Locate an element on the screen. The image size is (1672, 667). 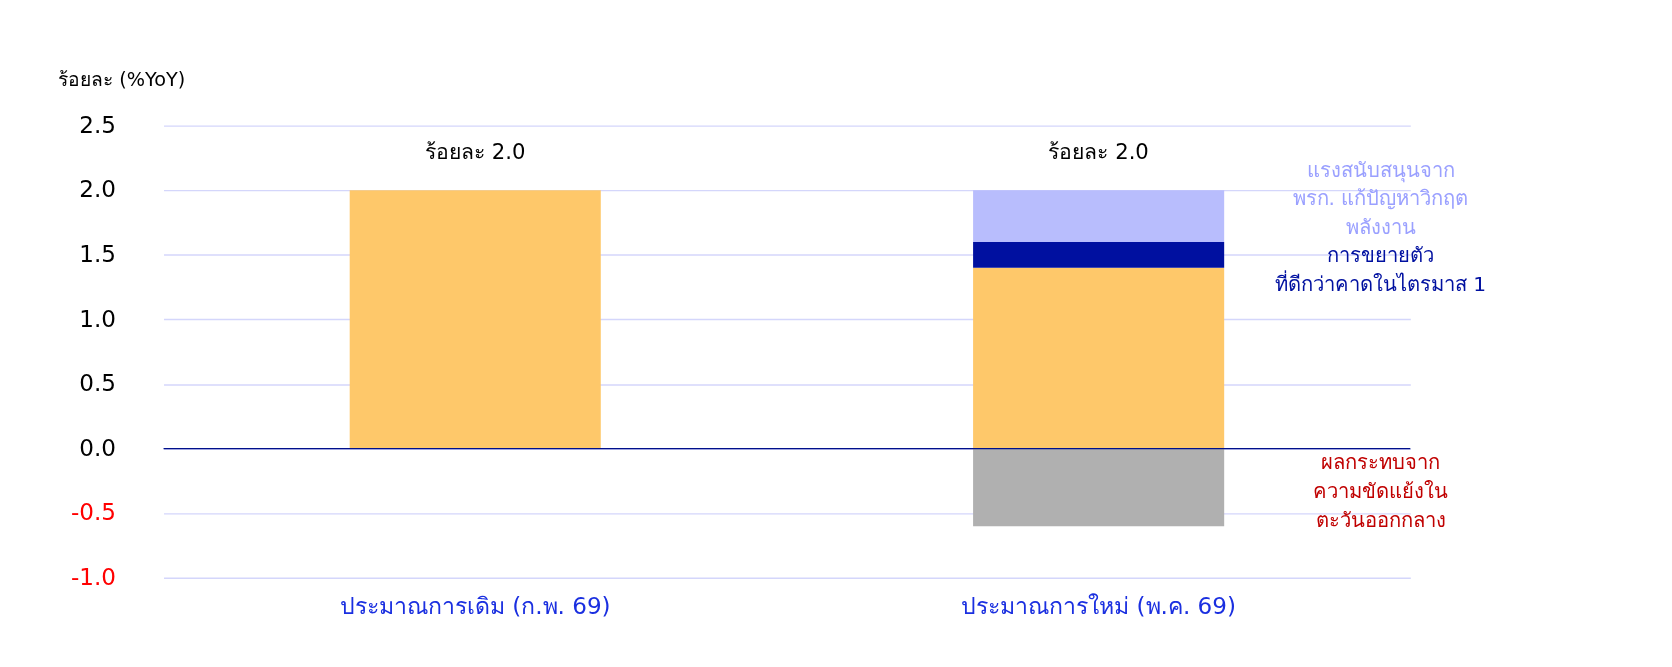
y-tick-label: 0.0 is located at coordinates (97, 447).